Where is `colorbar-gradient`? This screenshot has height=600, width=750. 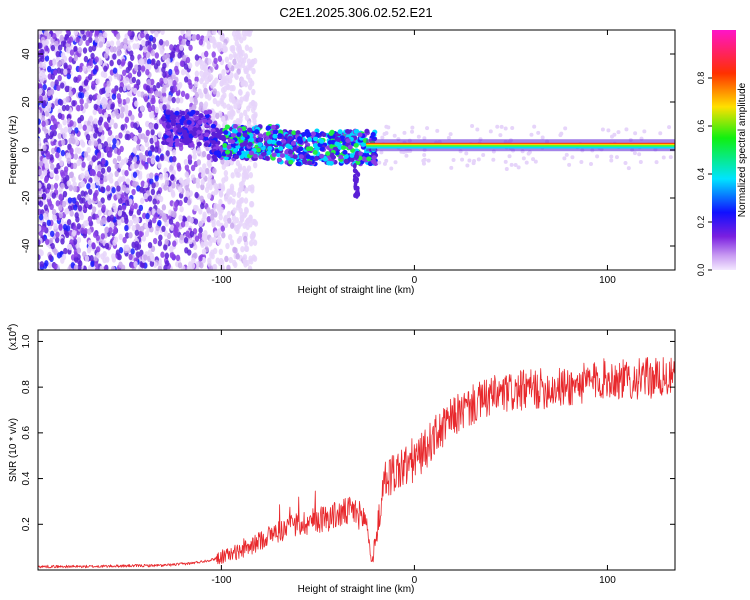 colorbar-gradient is located at coordinates (724, 150).